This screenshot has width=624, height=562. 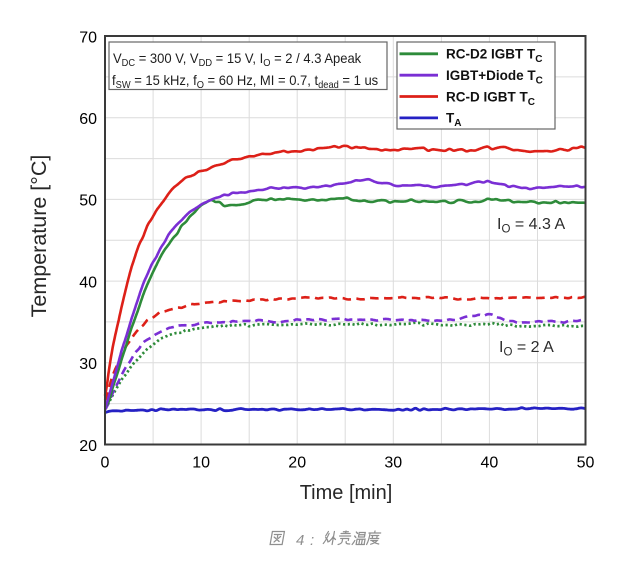 I want to click on svg-text: IO = 4.3 A, so click(x=531, y=226).